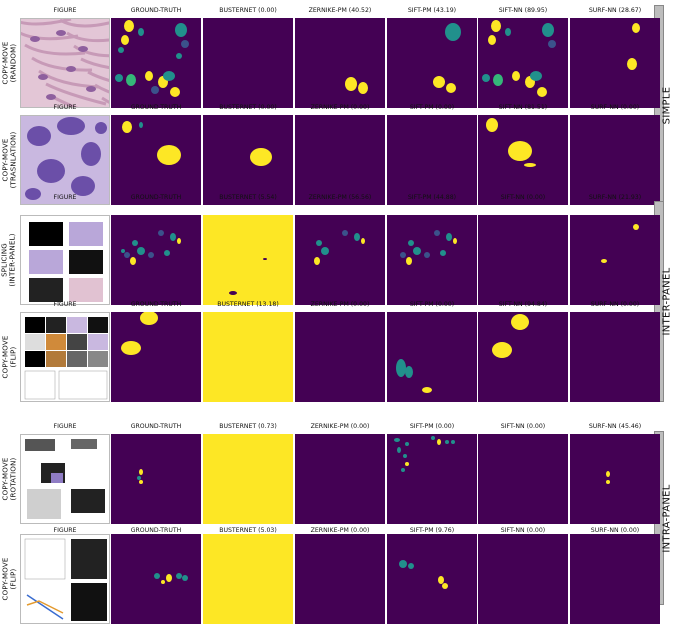 The width and height of the screenshot is (674, 624). Describe the element at coordinates (340, 530) in the screenshot. I see `column-header: ZERNIKE-PM (0.00)` at that location.